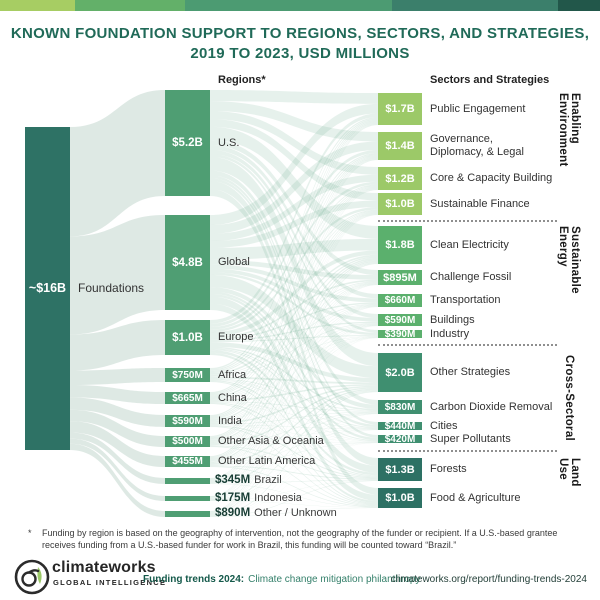 Image resolution: width=600 pixels, height=600 pixels. I want to click on sector-value: $1.8B, so click(400, 245).